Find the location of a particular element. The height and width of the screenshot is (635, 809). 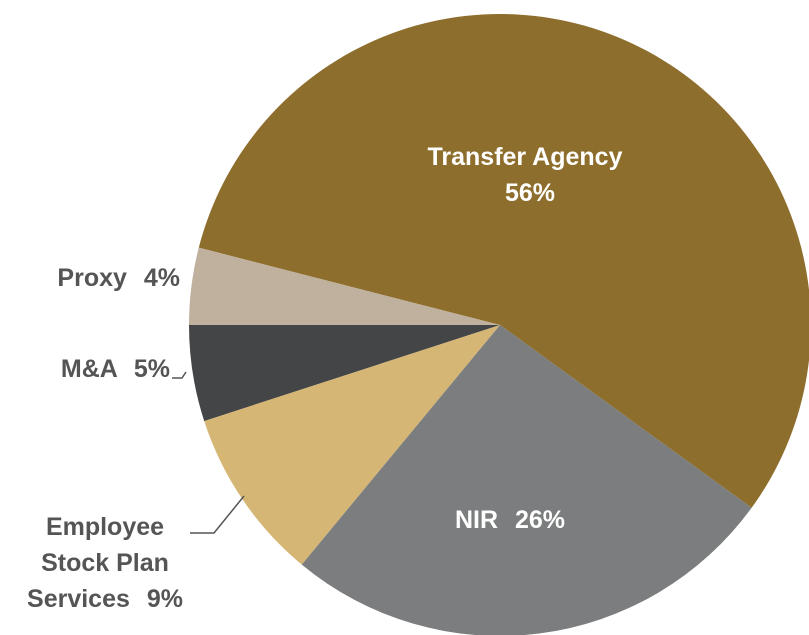

value-label: 26% is located at coordinates (540, 520).